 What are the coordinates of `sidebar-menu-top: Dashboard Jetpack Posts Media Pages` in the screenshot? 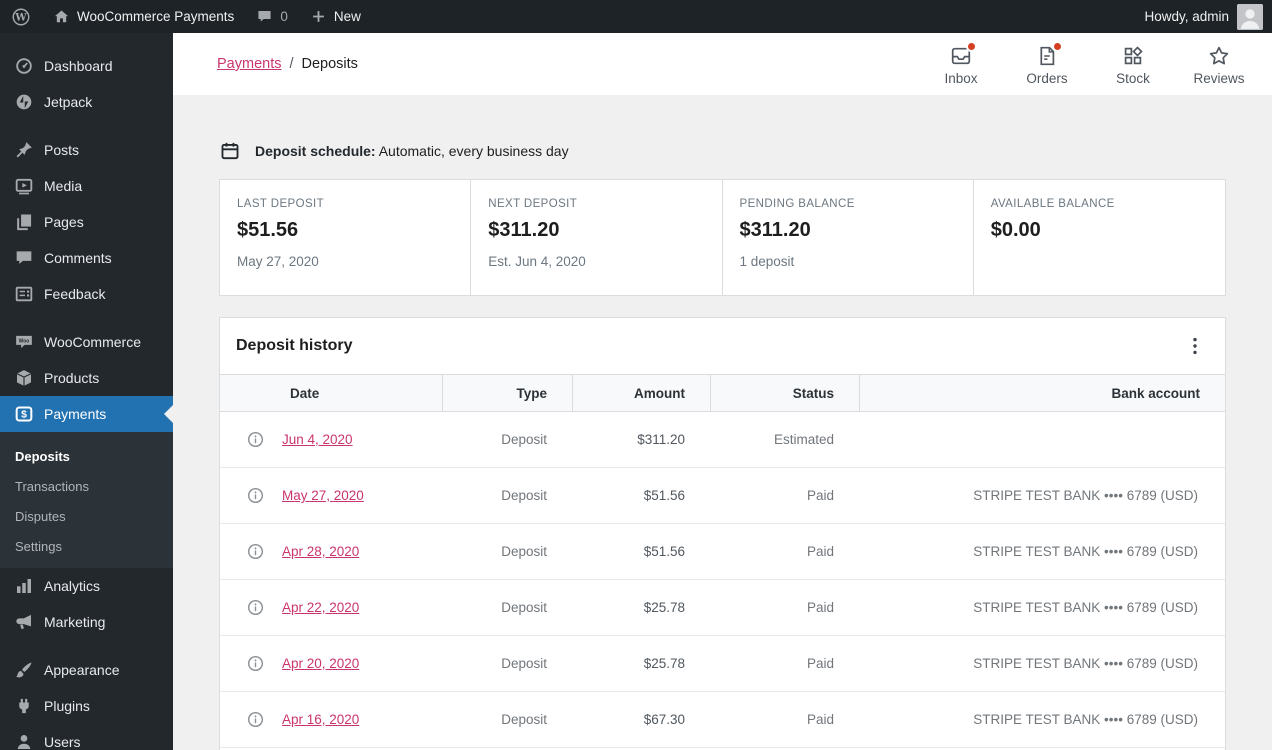 It's located at (86, 240).